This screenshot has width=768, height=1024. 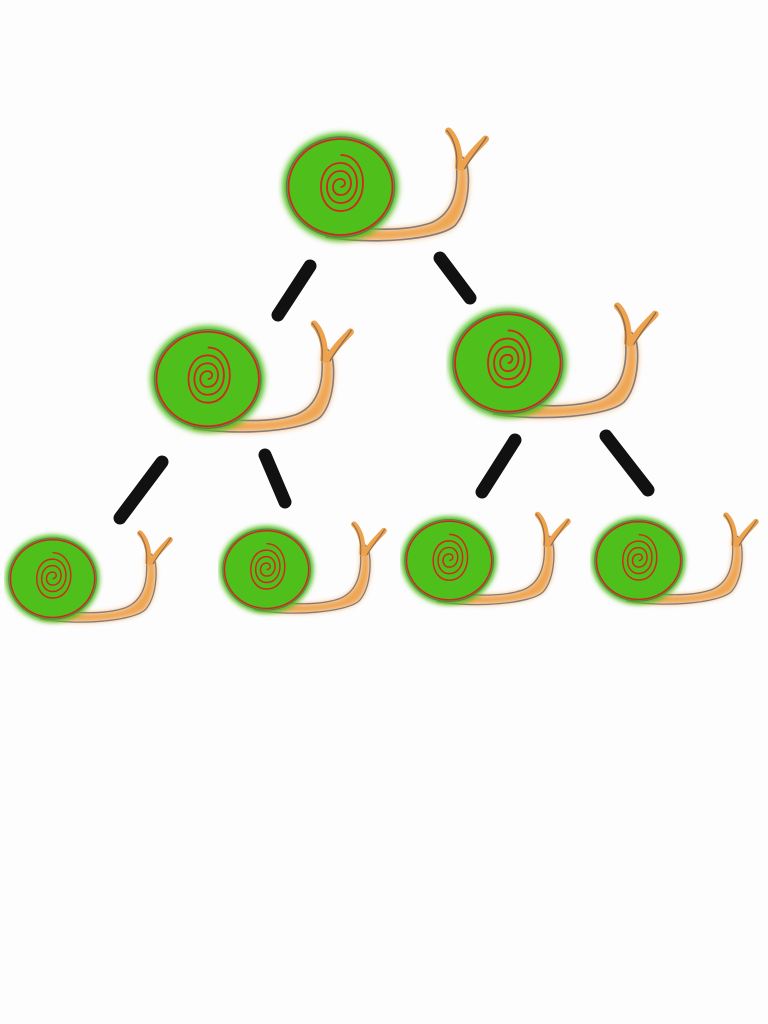 What do you see at coordinates (385, 185) in the screenshot?
I see `snail-icon-root` at bounding box center [385, 185].